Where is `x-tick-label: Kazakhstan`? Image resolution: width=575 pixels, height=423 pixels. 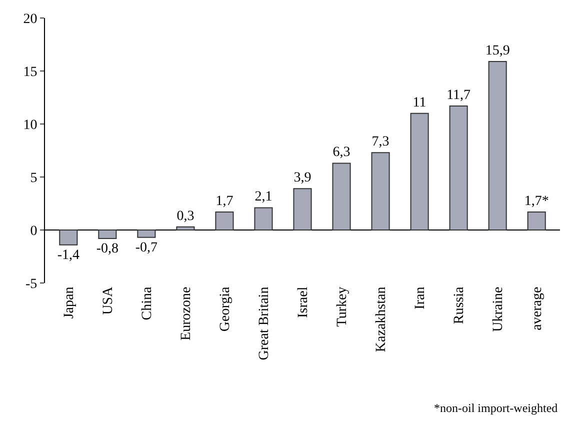
x-tick-label: Kazakhstan is located at coordinates (382, 319).